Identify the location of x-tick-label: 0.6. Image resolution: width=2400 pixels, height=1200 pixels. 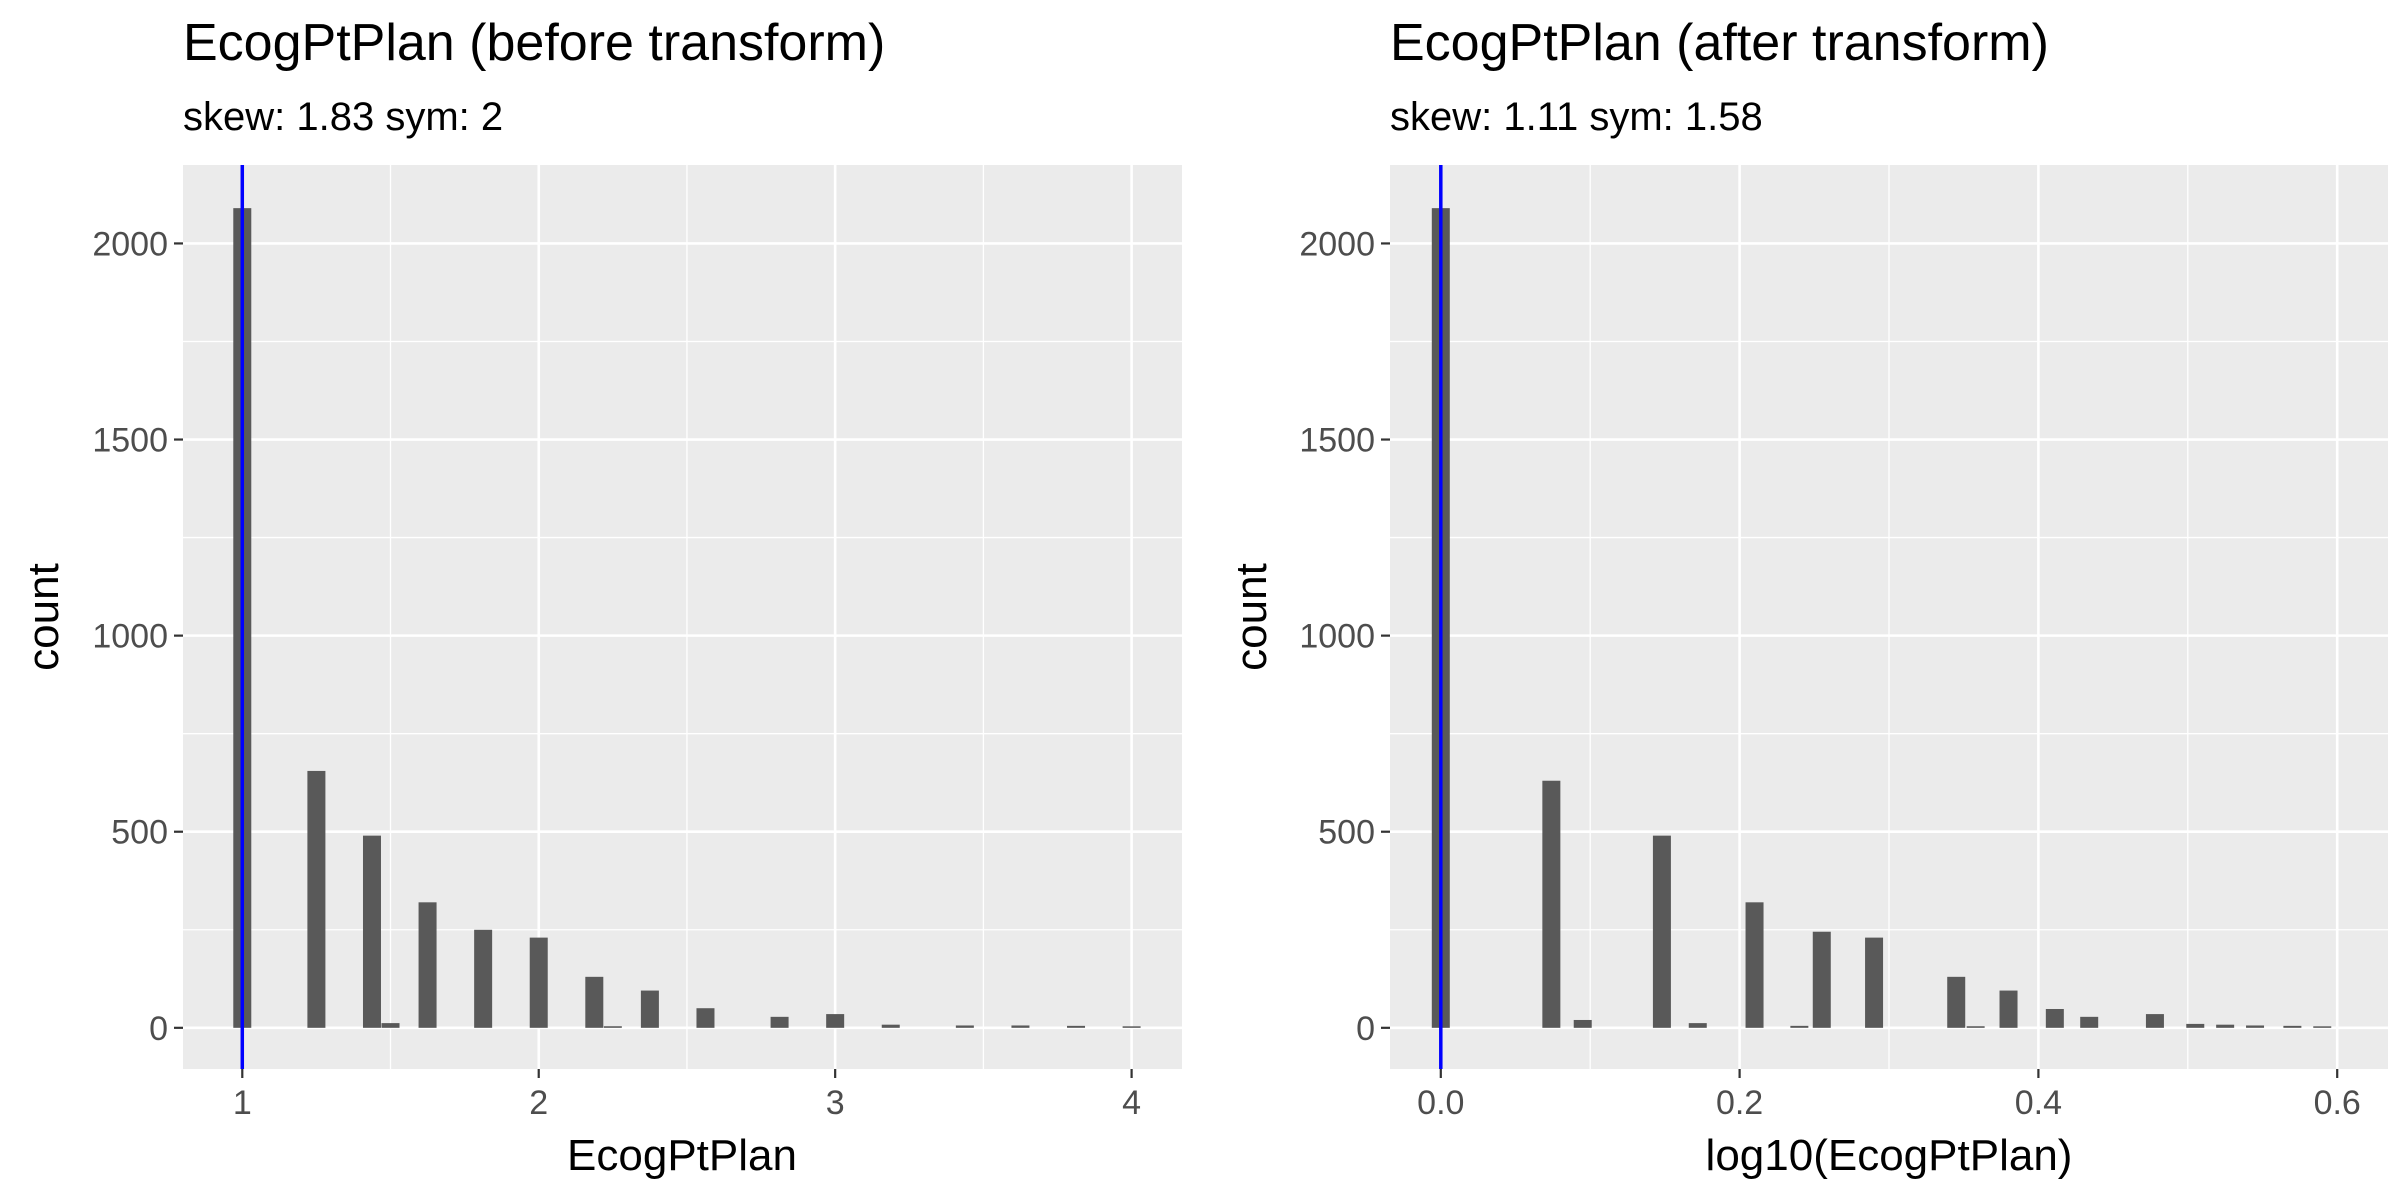
(2337, 1103).